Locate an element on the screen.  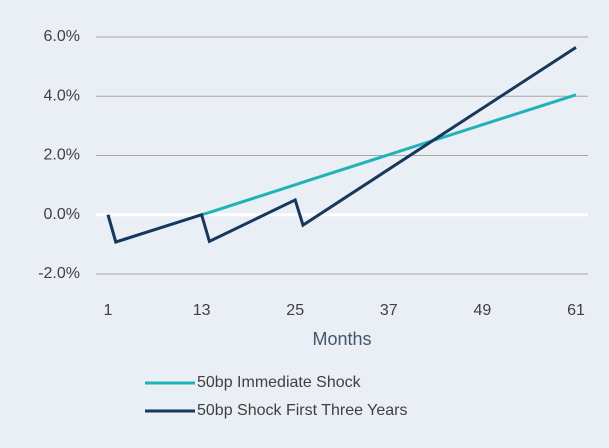
x-tick-label: 1 is located at coordinates (108, 310).